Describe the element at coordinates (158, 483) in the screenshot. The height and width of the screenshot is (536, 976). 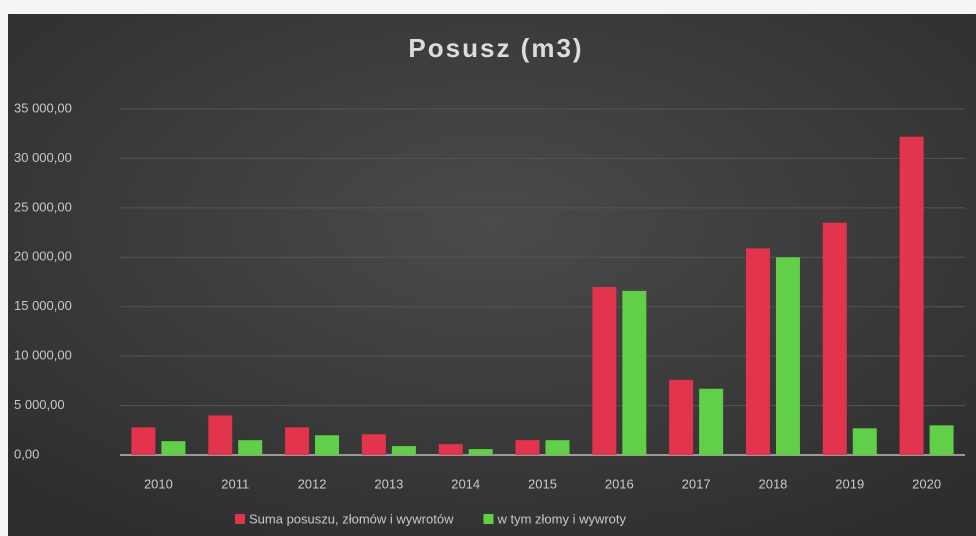
I see `x-tick-label: 2010` at that location.